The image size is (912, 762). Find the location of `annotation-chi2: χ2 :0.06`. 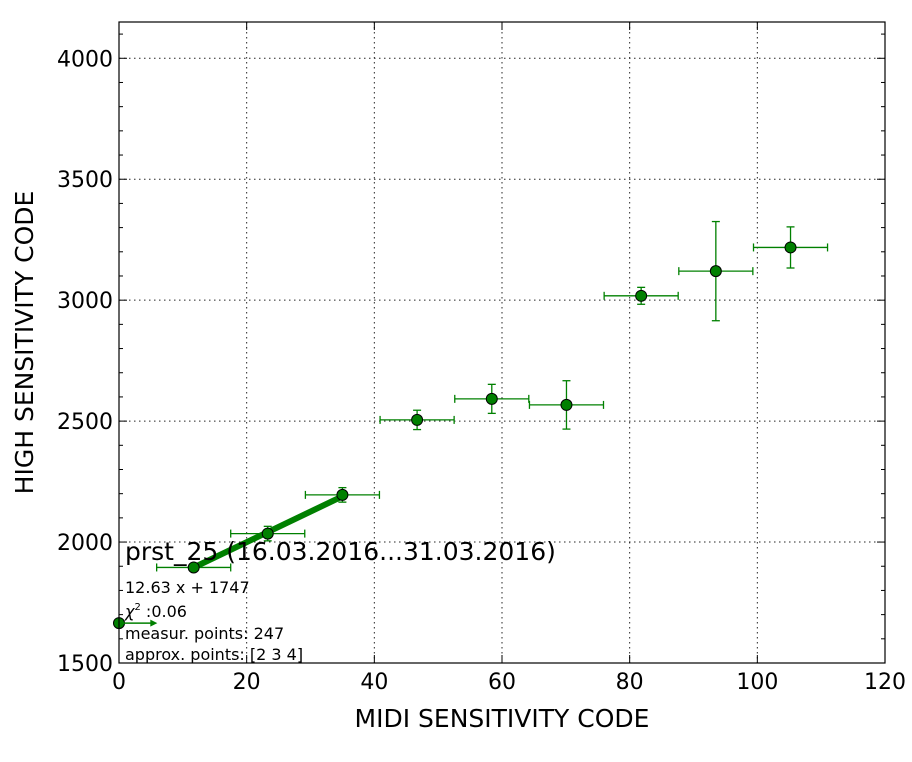

annotation-chi2: χ2 :0.06 is located at coordinates (155, 611).